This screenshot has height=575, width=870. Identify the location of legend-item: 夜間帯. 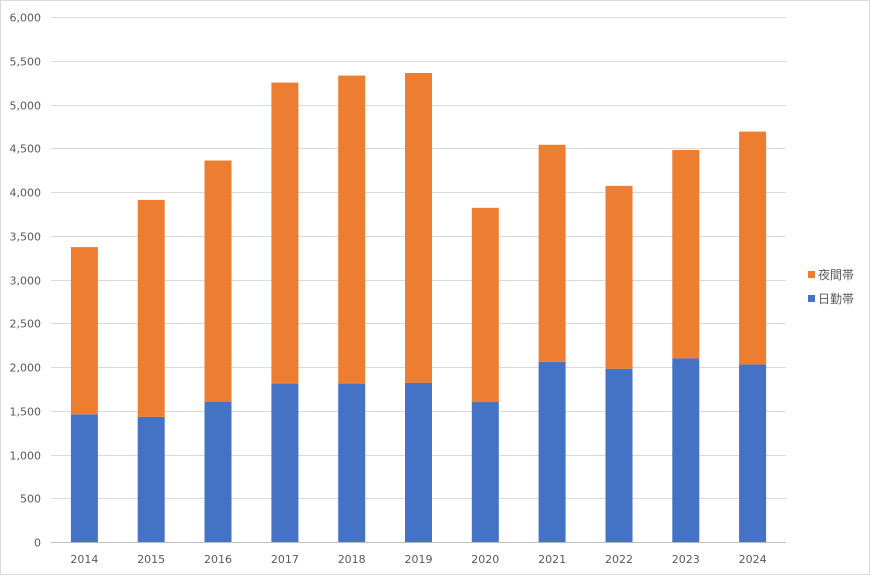
(831, 274).